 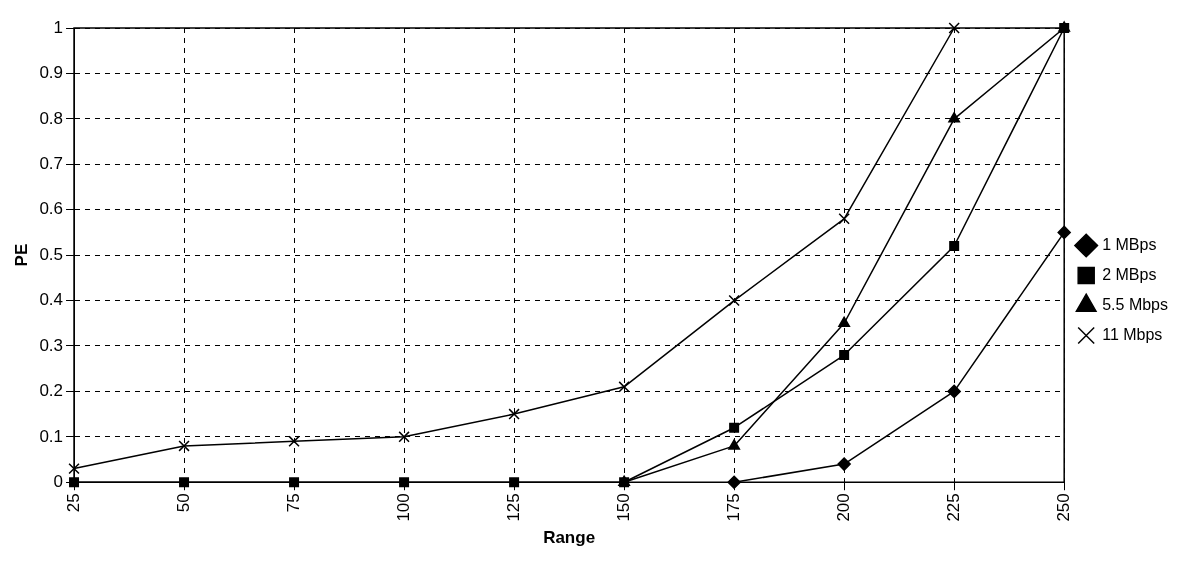 What do you see at coordinates (51, 209) in the screenshot?
I see `y-tick-label: 0.6` at bounding box center [51, 209].